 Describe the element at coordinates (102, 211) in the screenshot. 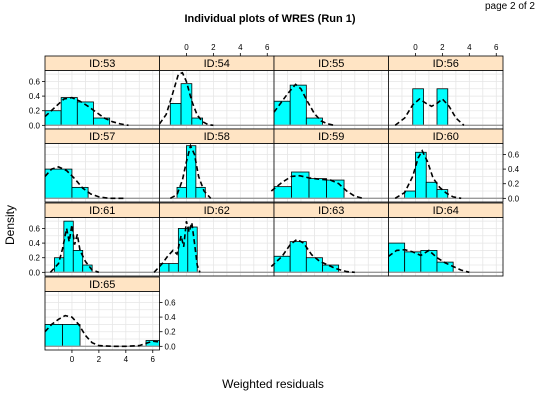

I see `panel-strip-label: ID:61` at that location.